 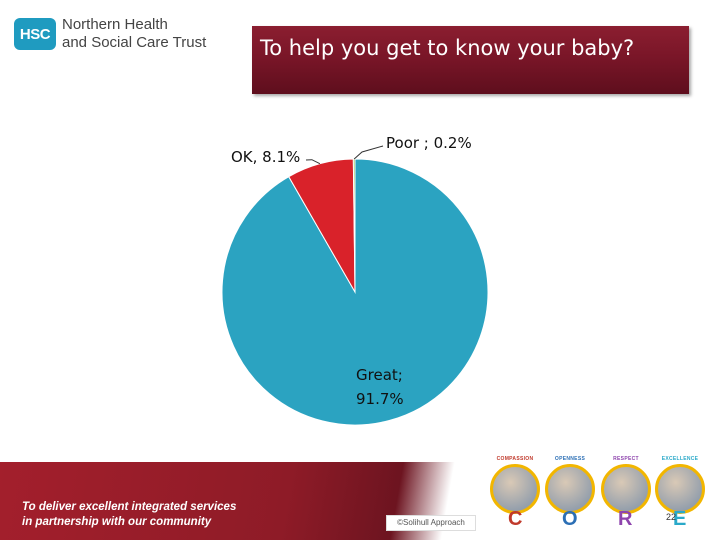 I want to click on core-openness: OPENNESS, so click(x=570, y=485).